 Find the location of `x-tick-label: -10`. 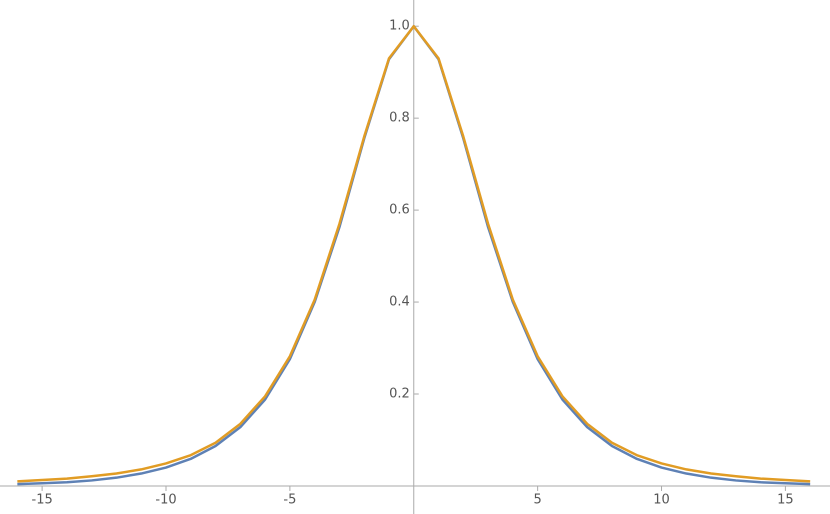

x-tick-label: -10 is located at coordinates (165, 499).